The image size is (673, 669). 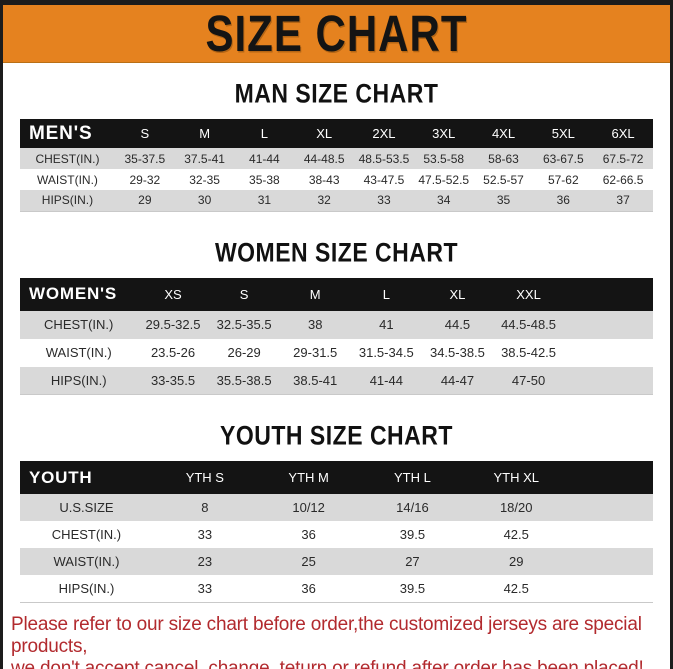 What do you see at coordinates (308, 477) in the screenshot?
I see `size-column-header: YTH M` at bounding box center [308, 477].